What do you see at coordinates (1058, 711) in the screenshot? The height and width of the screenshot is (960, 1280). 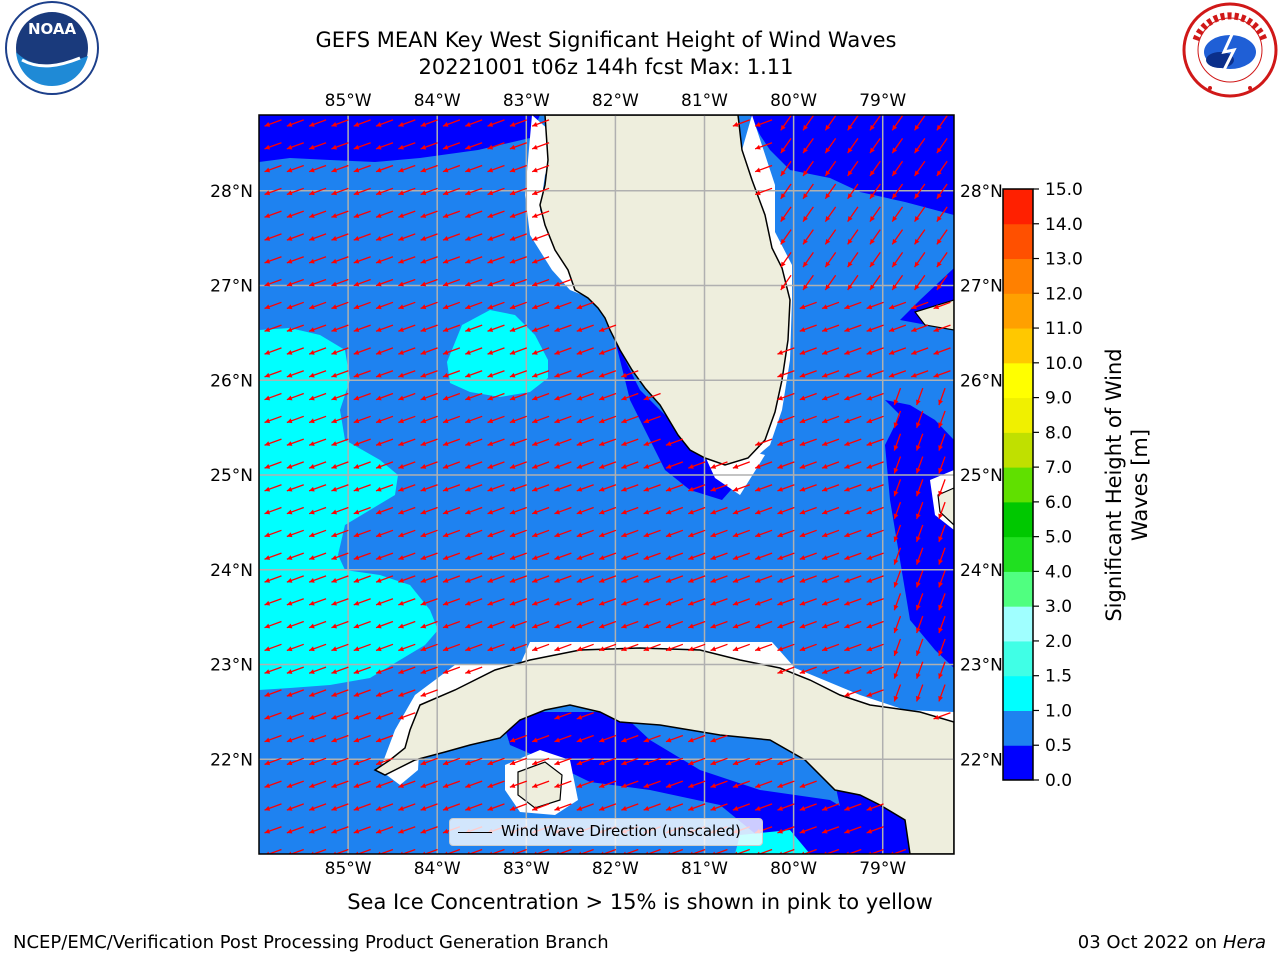 I see `colorbar-tick-label: 1.0` at bounding box center [1058, 711].